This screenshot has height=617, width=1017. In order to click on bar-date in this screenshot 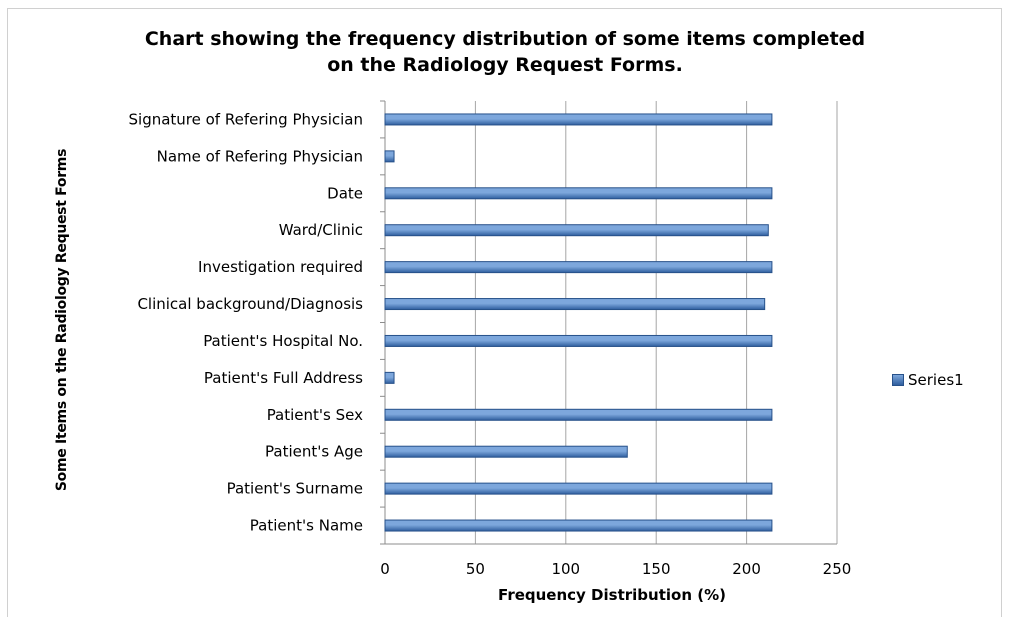, I will do `click(578, 193)`.